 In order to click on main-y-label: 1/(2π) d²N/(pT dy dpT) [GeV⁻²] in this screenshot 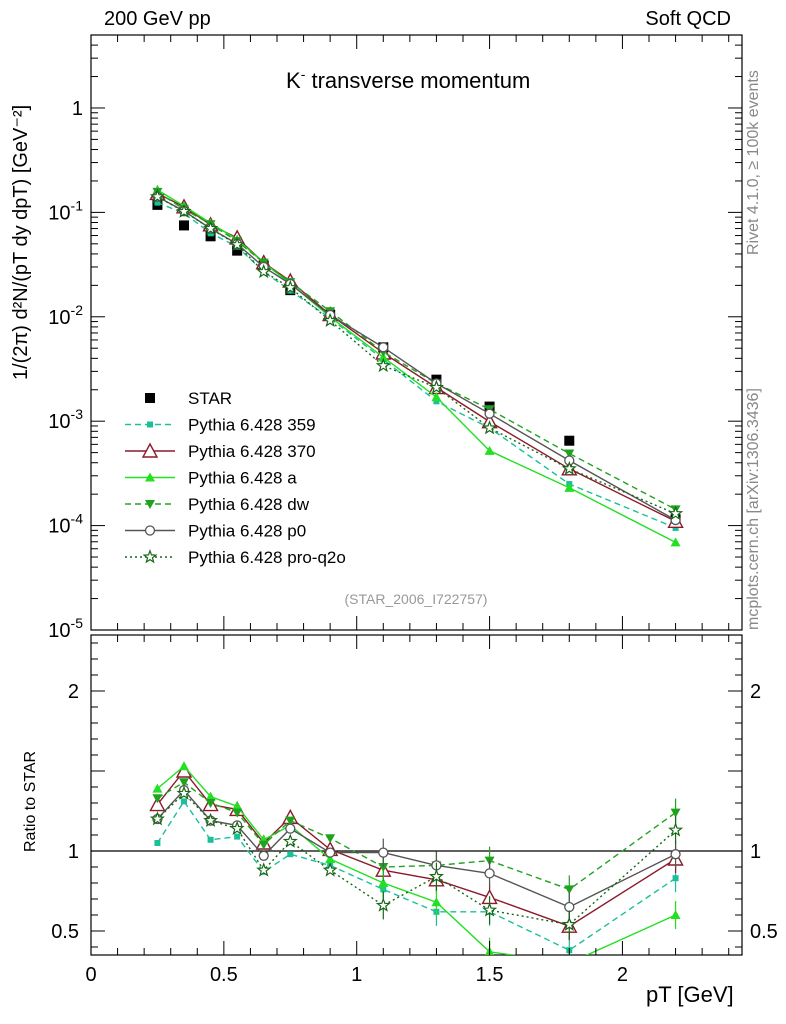, I will do `click(21, 242)`.